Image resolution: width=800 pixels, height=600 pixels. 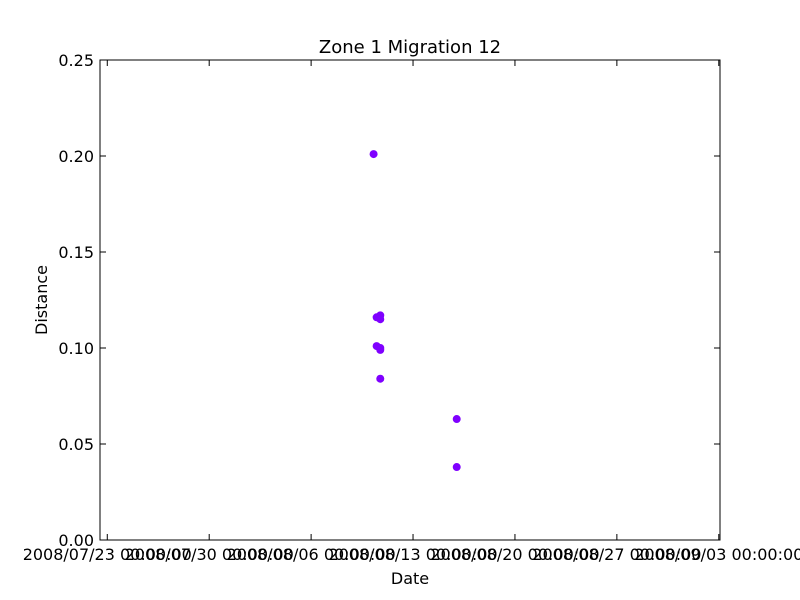 What do you see at coordinates (76, 348) in the screenshot?
I see `y-tick-label: 0.10` at bounding box center [76, 348].